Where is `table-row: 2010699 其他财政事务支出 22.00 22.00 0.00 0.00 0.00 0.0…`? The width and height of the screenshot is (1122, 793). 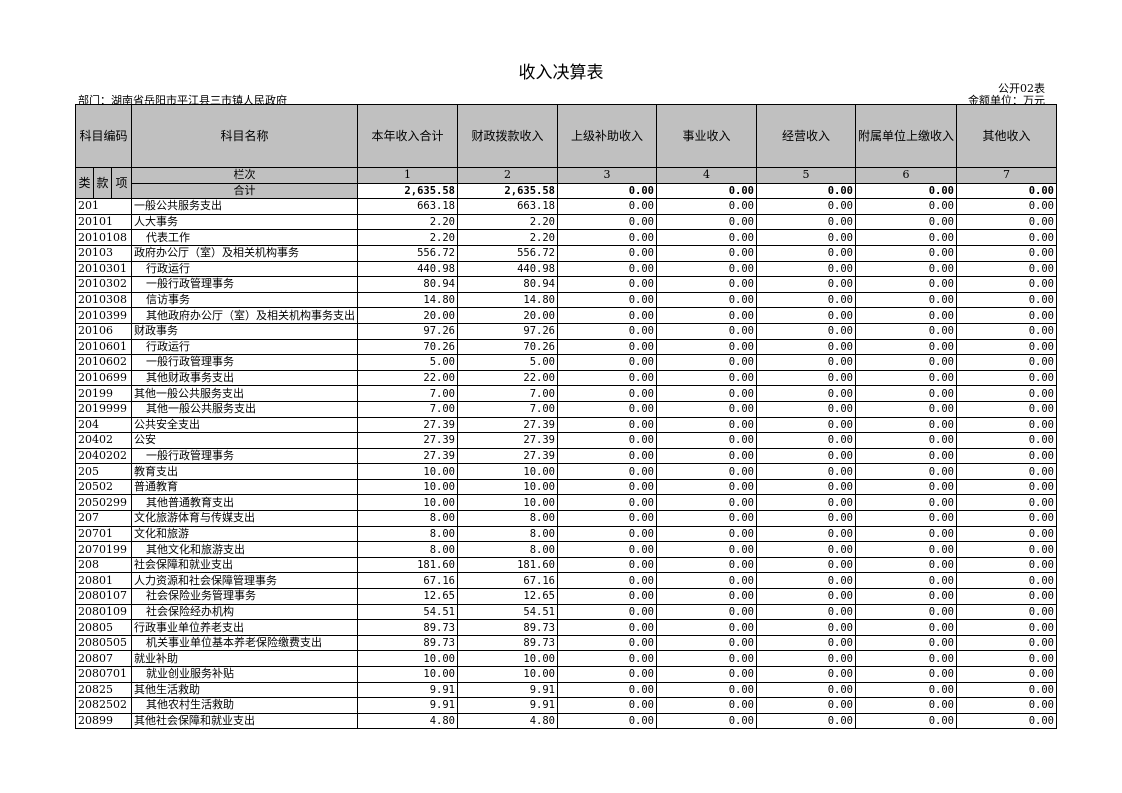 table-row: 2010699 其他财政事务支出 22.00 22.00 0.00 0.00 0.00 0.0… is located at coordinates (566, 378).